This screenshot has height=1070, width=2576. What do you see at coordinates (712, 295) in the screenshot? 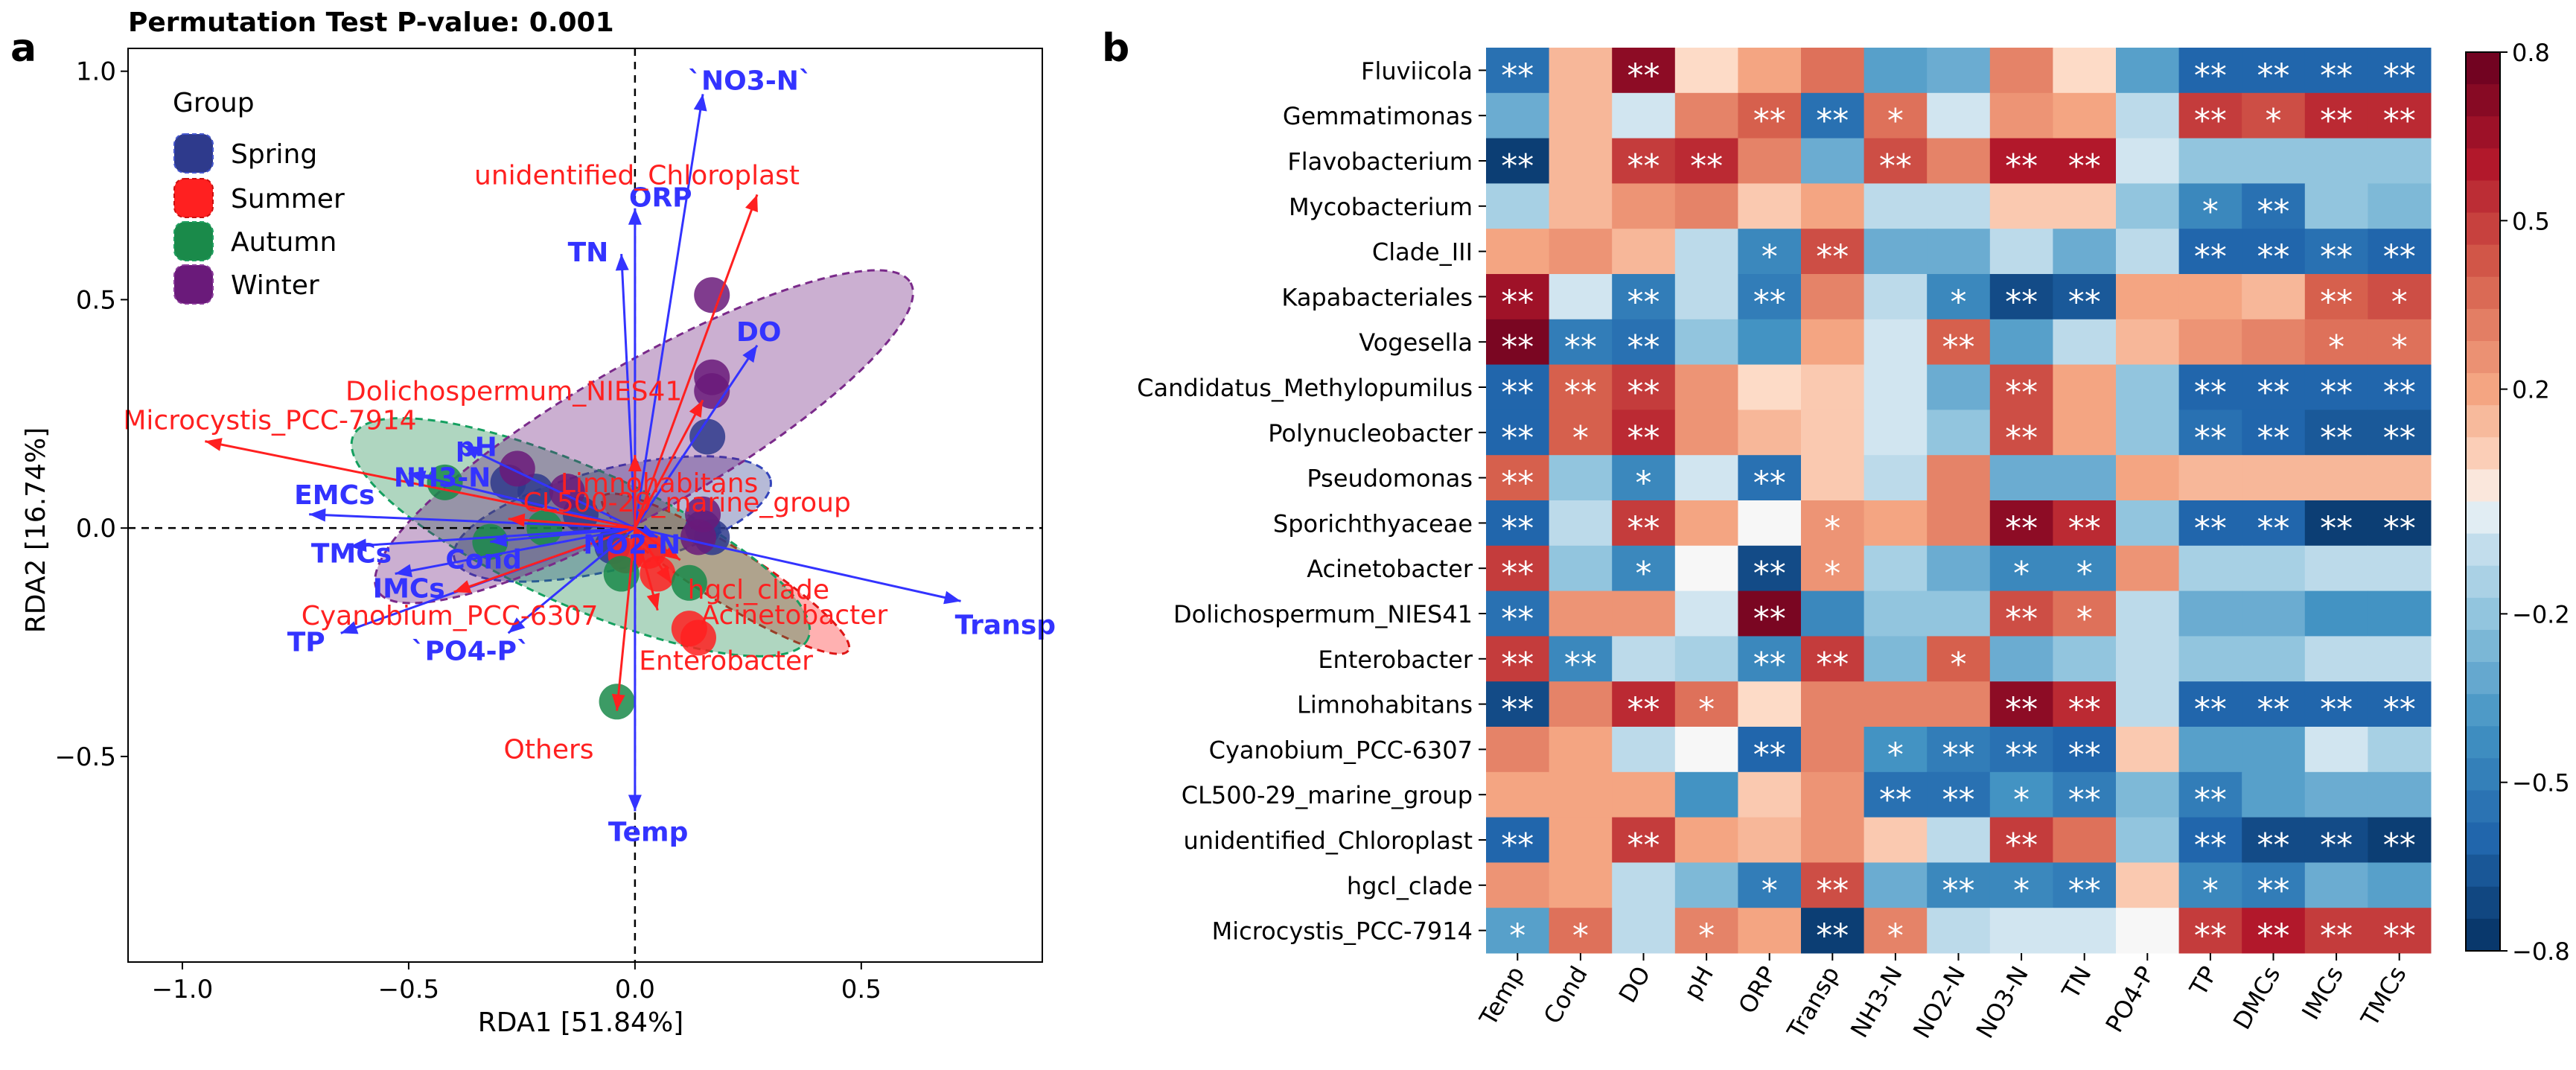
I see `point-winter` at bounding box center [712, 295].